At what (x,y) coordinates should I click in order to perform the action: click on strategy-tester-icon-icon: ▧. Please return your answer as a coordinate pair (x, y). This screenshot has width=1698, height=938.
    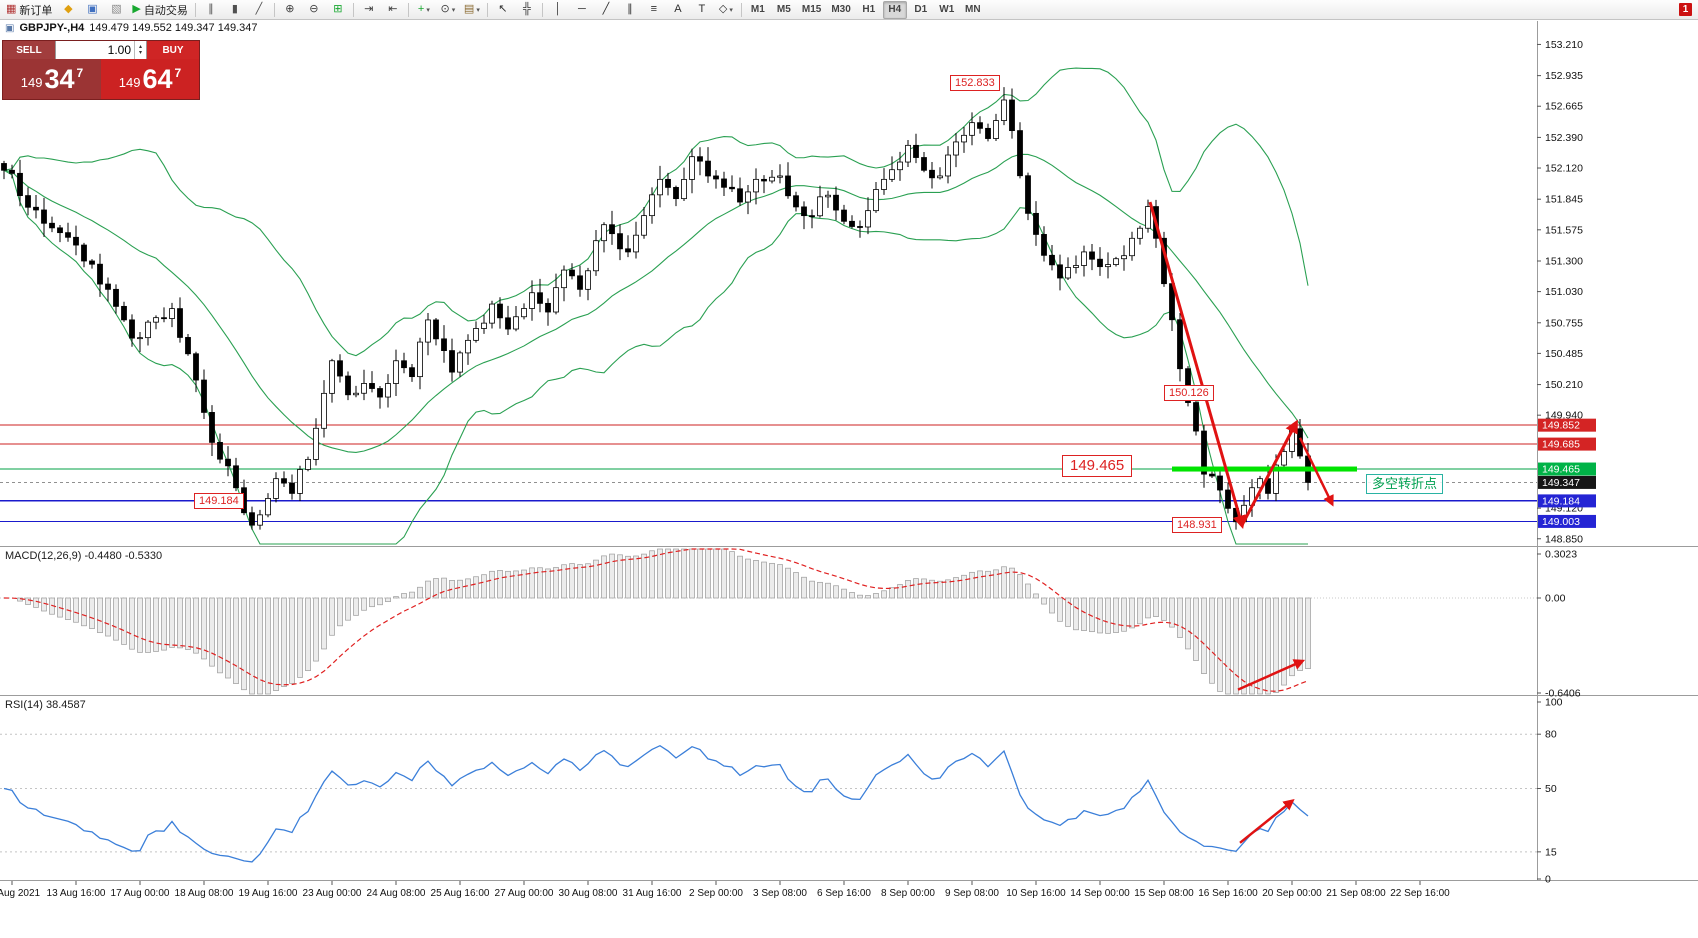
    Looking at the image, I should click on (116, 9).